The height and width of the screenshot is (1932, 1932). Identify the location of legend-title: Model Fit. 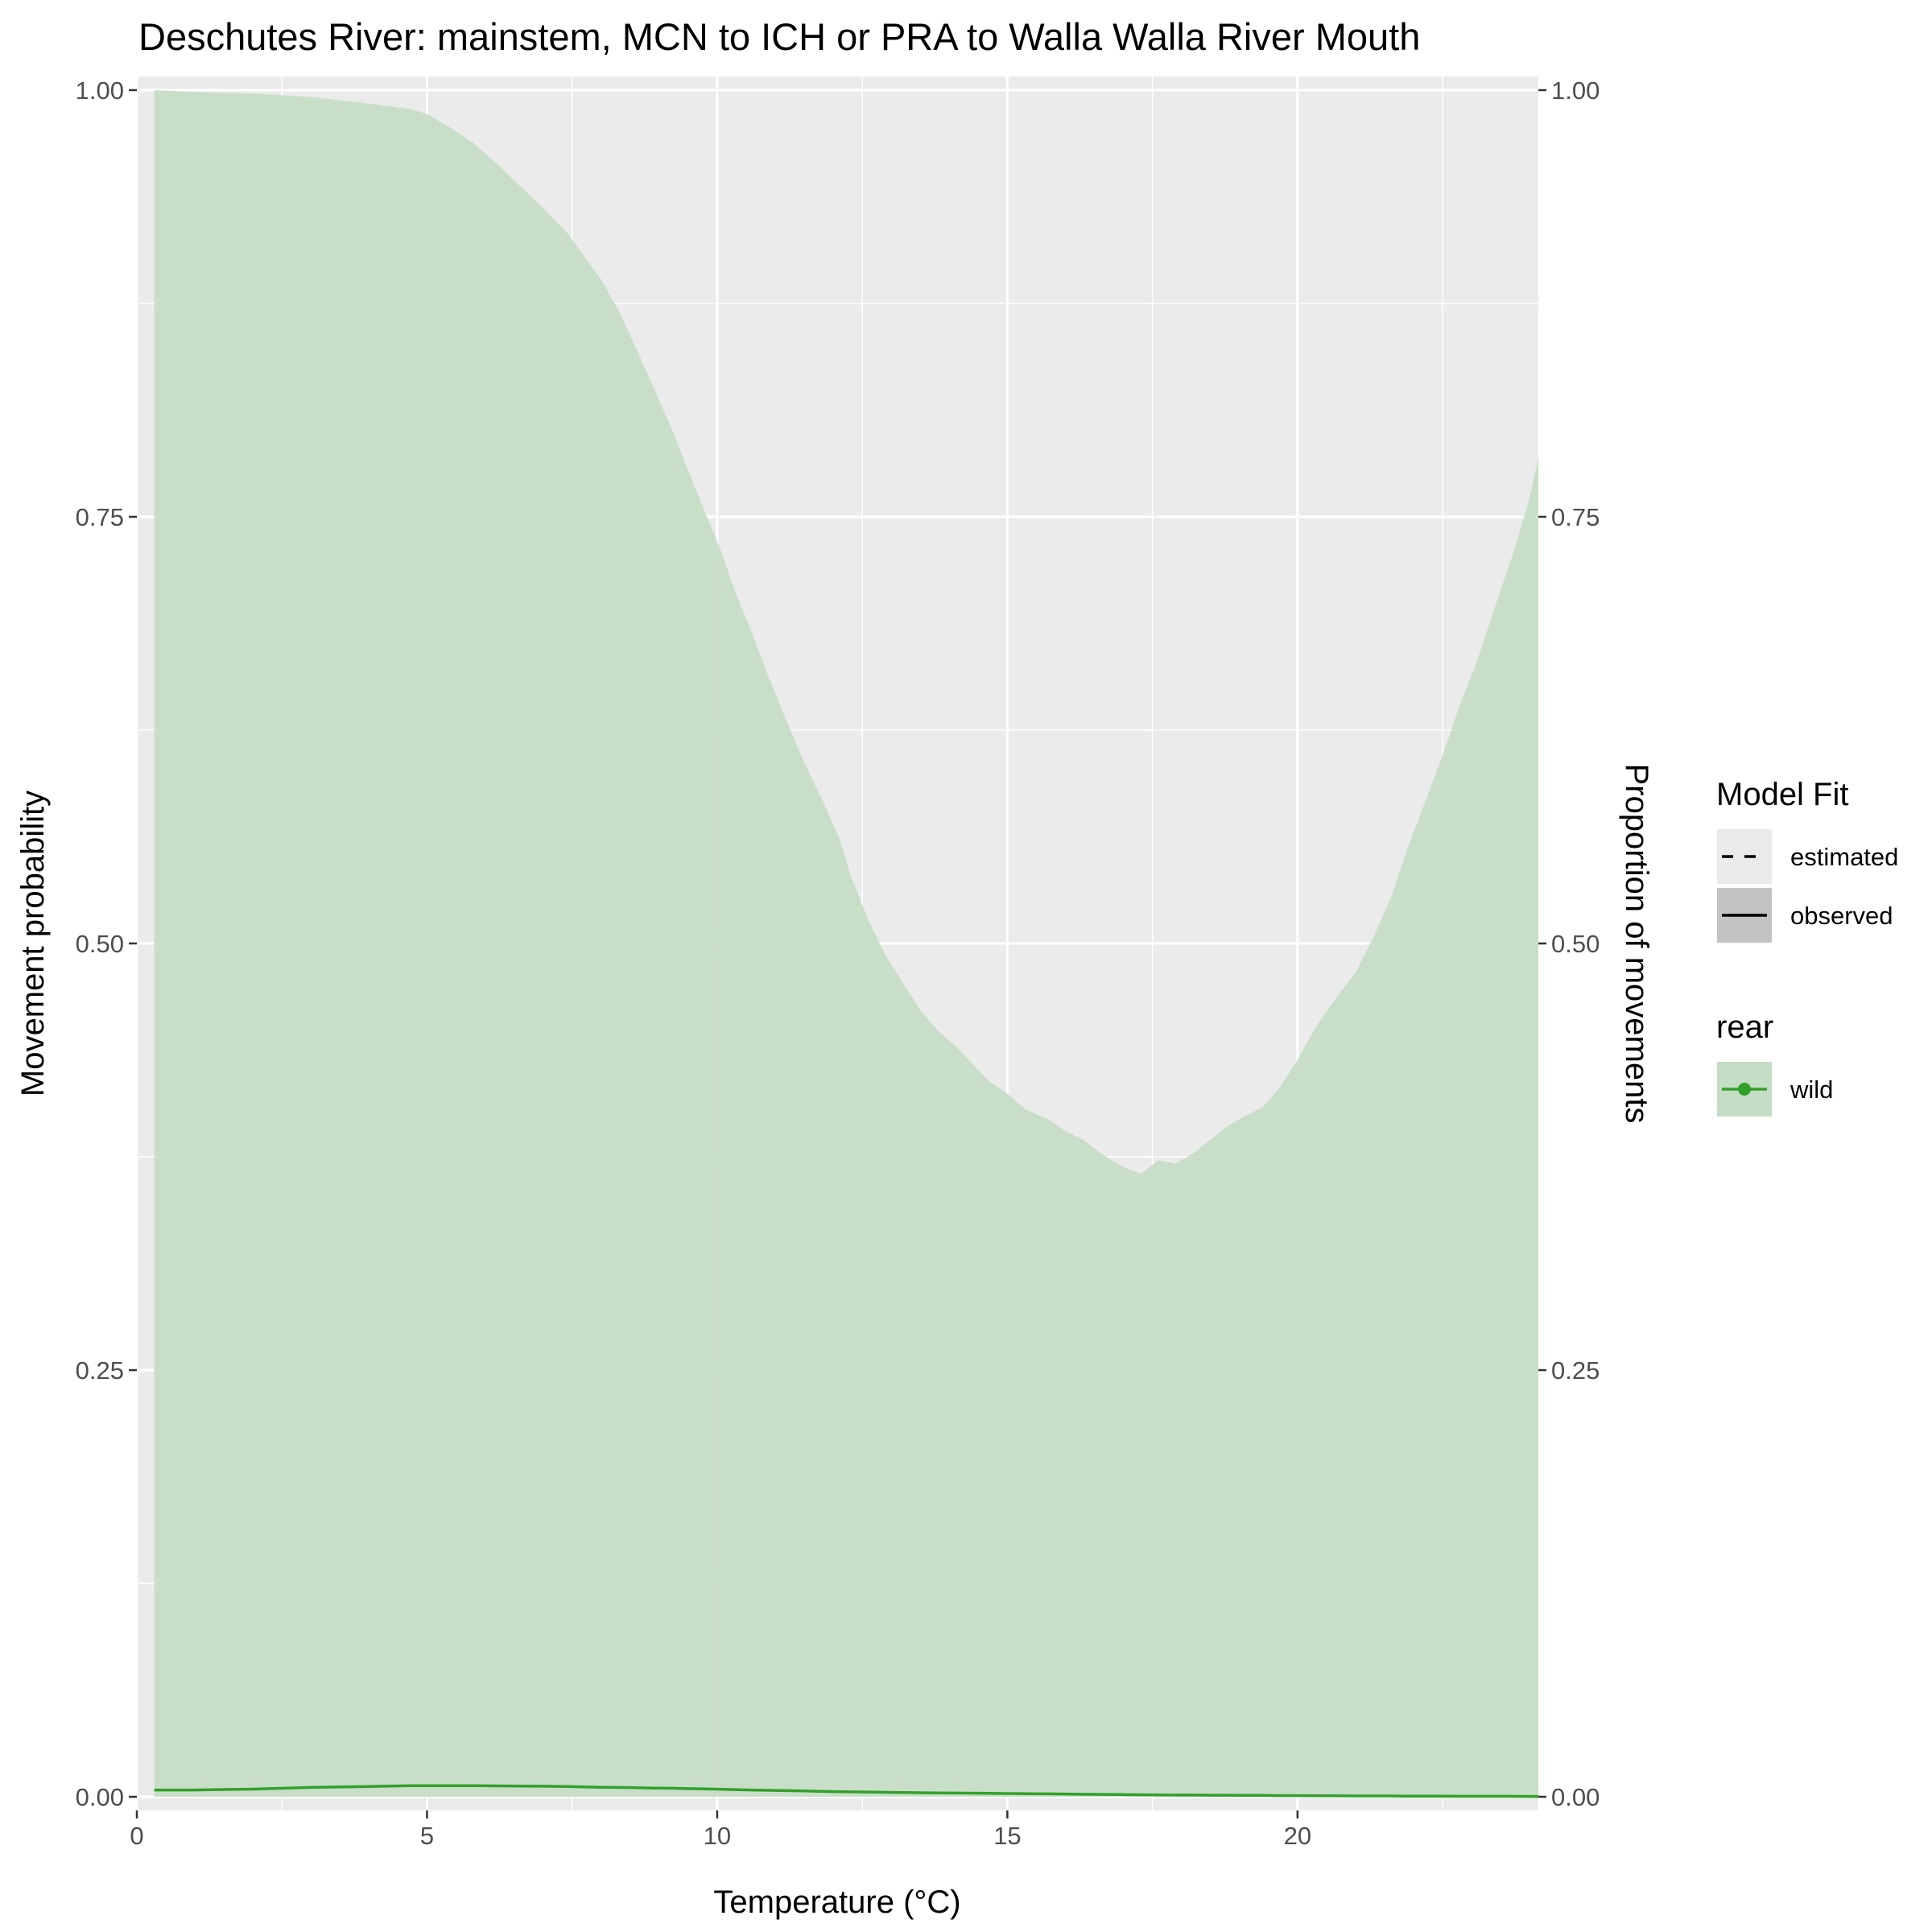
(1782, 794).